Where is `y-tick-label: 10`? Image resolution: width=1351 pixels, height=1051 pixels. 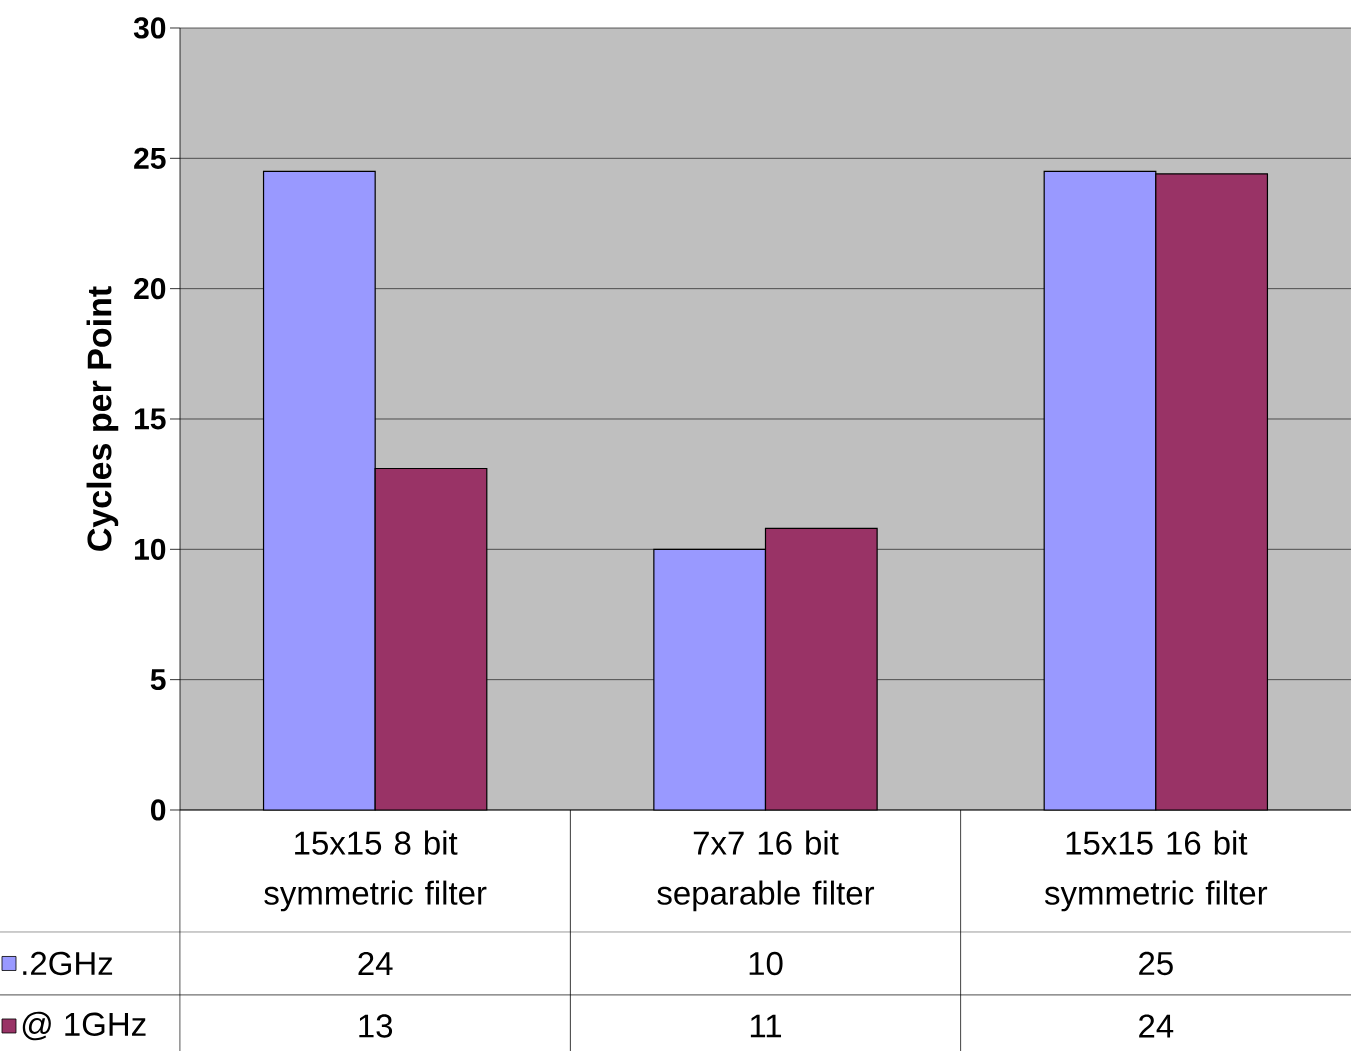
y-tick-label: 10 is located at coordinates (150, 549).